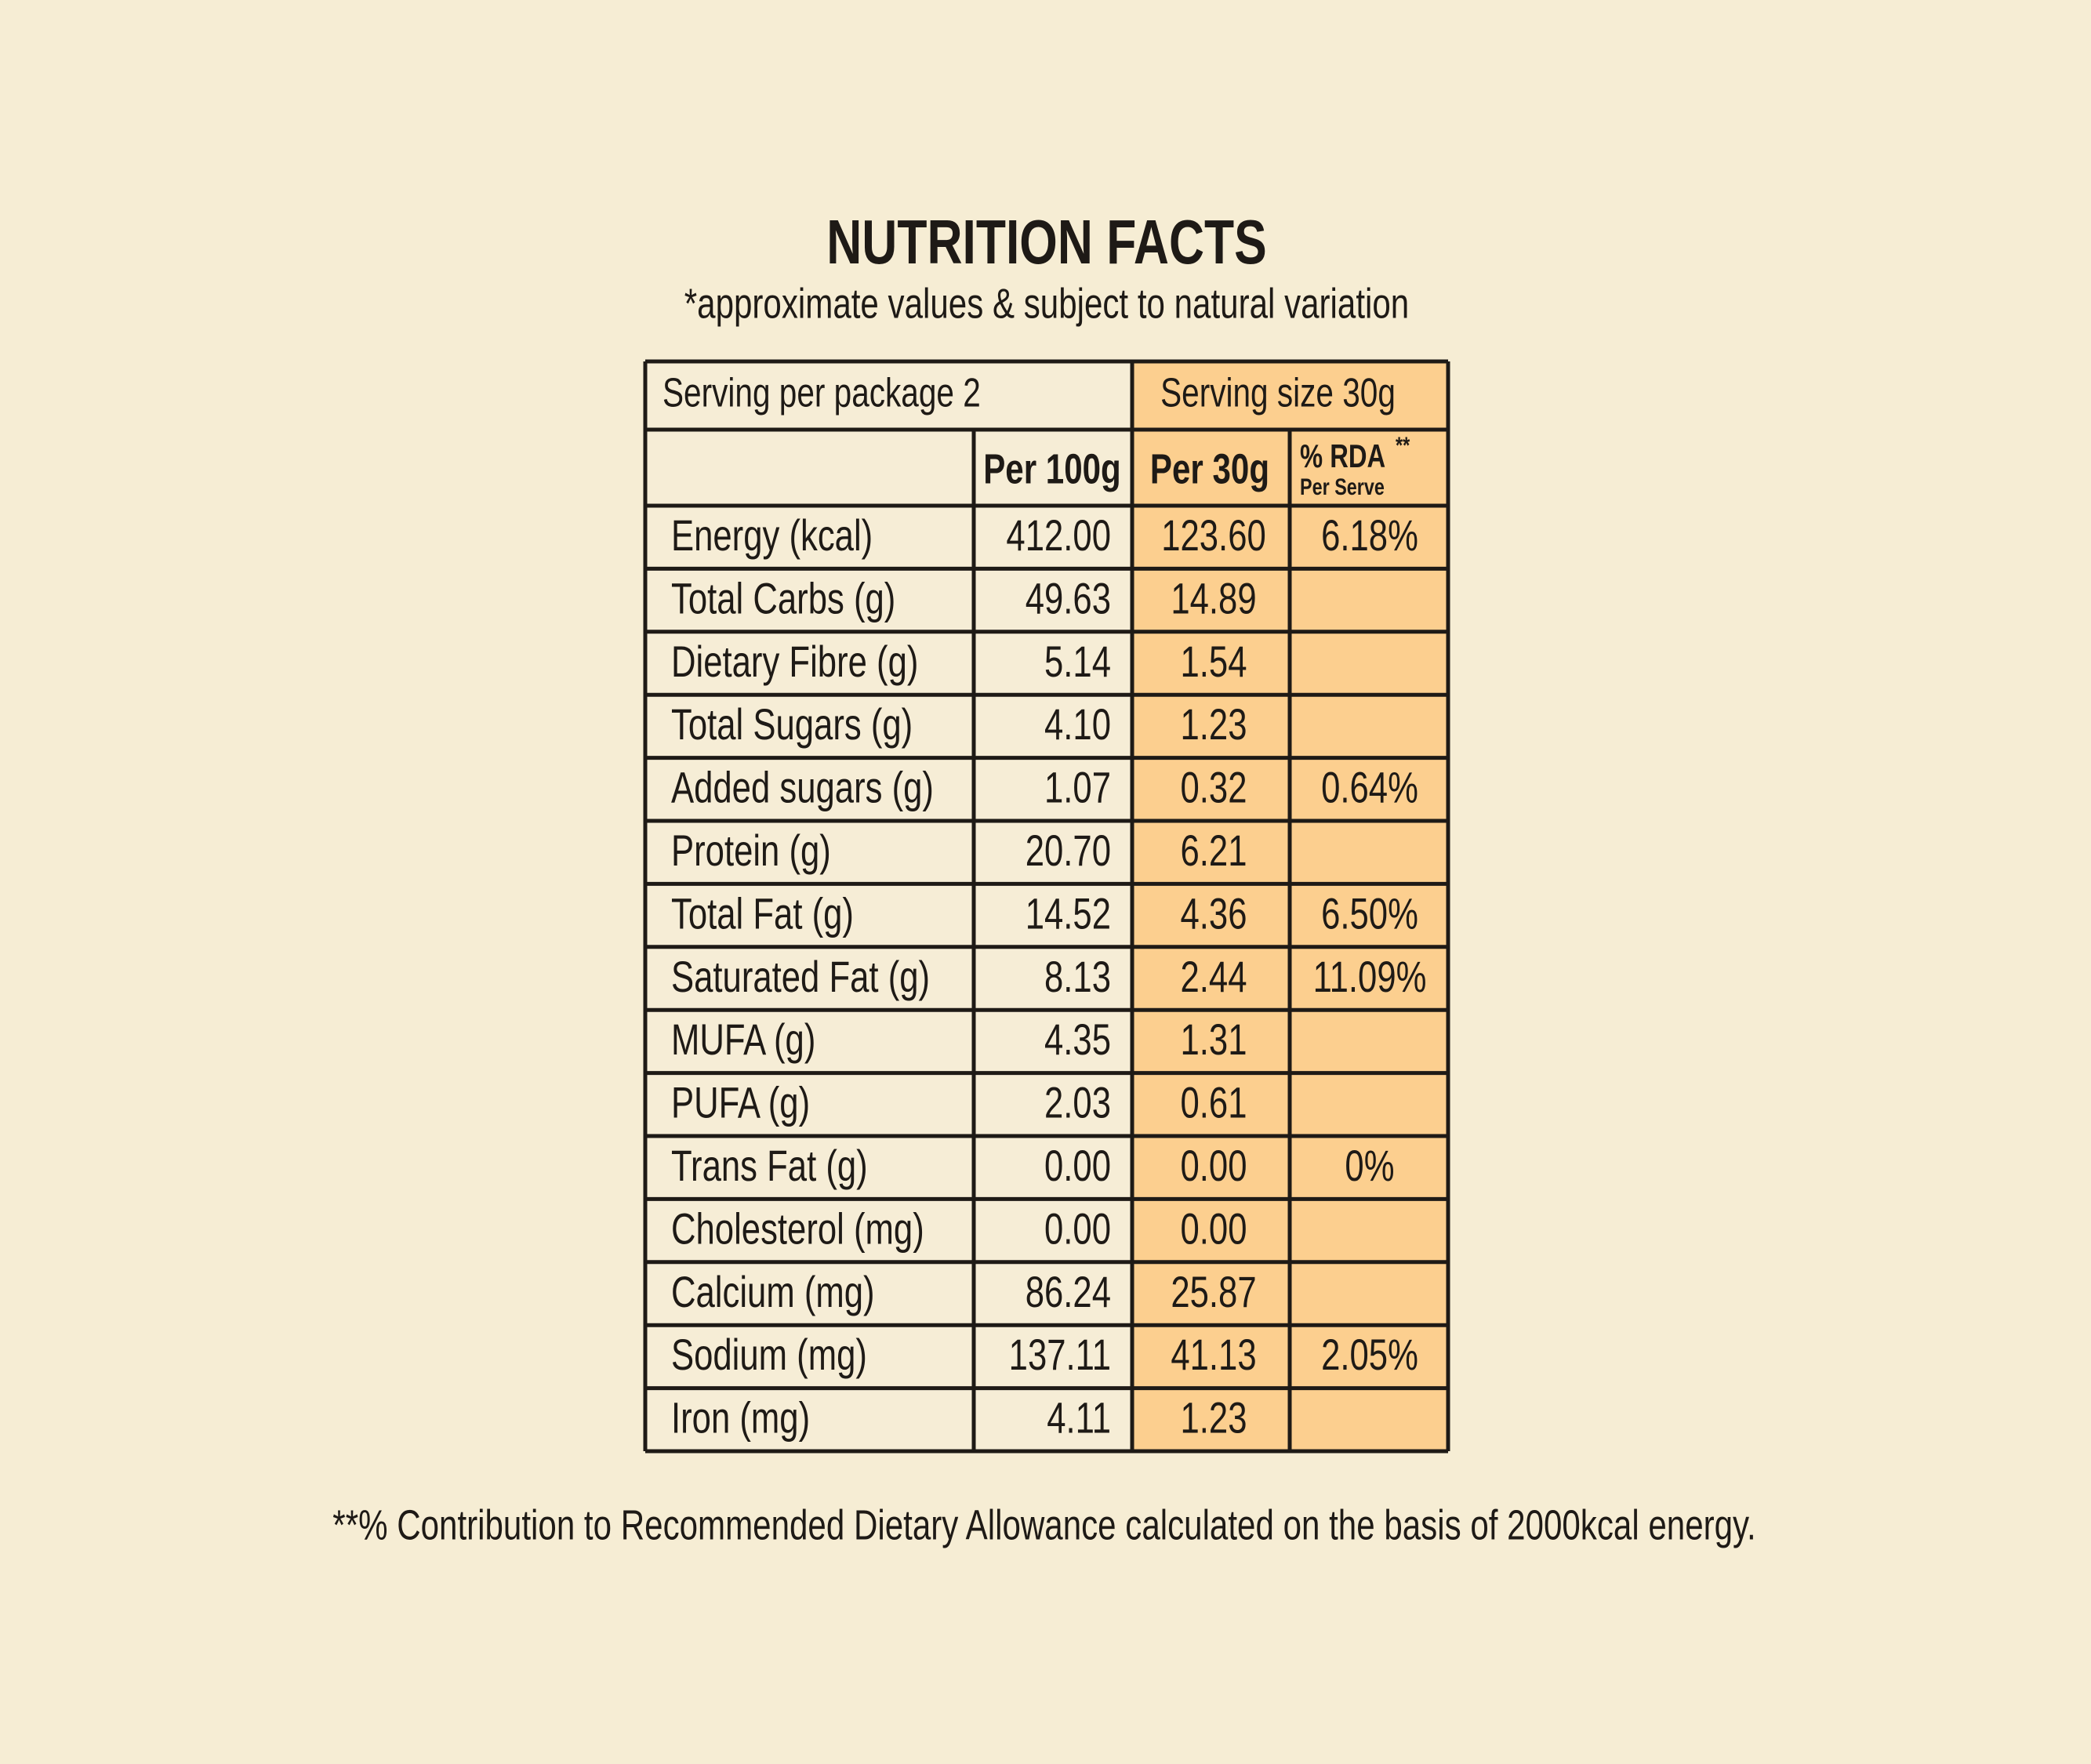 The width and height of the screenshot is (2091, 1764). What do you see at coordinates (1068, 598) in the screenshot?
I see `per-100g-value: 49.63` at bounding box center [1068, 598].